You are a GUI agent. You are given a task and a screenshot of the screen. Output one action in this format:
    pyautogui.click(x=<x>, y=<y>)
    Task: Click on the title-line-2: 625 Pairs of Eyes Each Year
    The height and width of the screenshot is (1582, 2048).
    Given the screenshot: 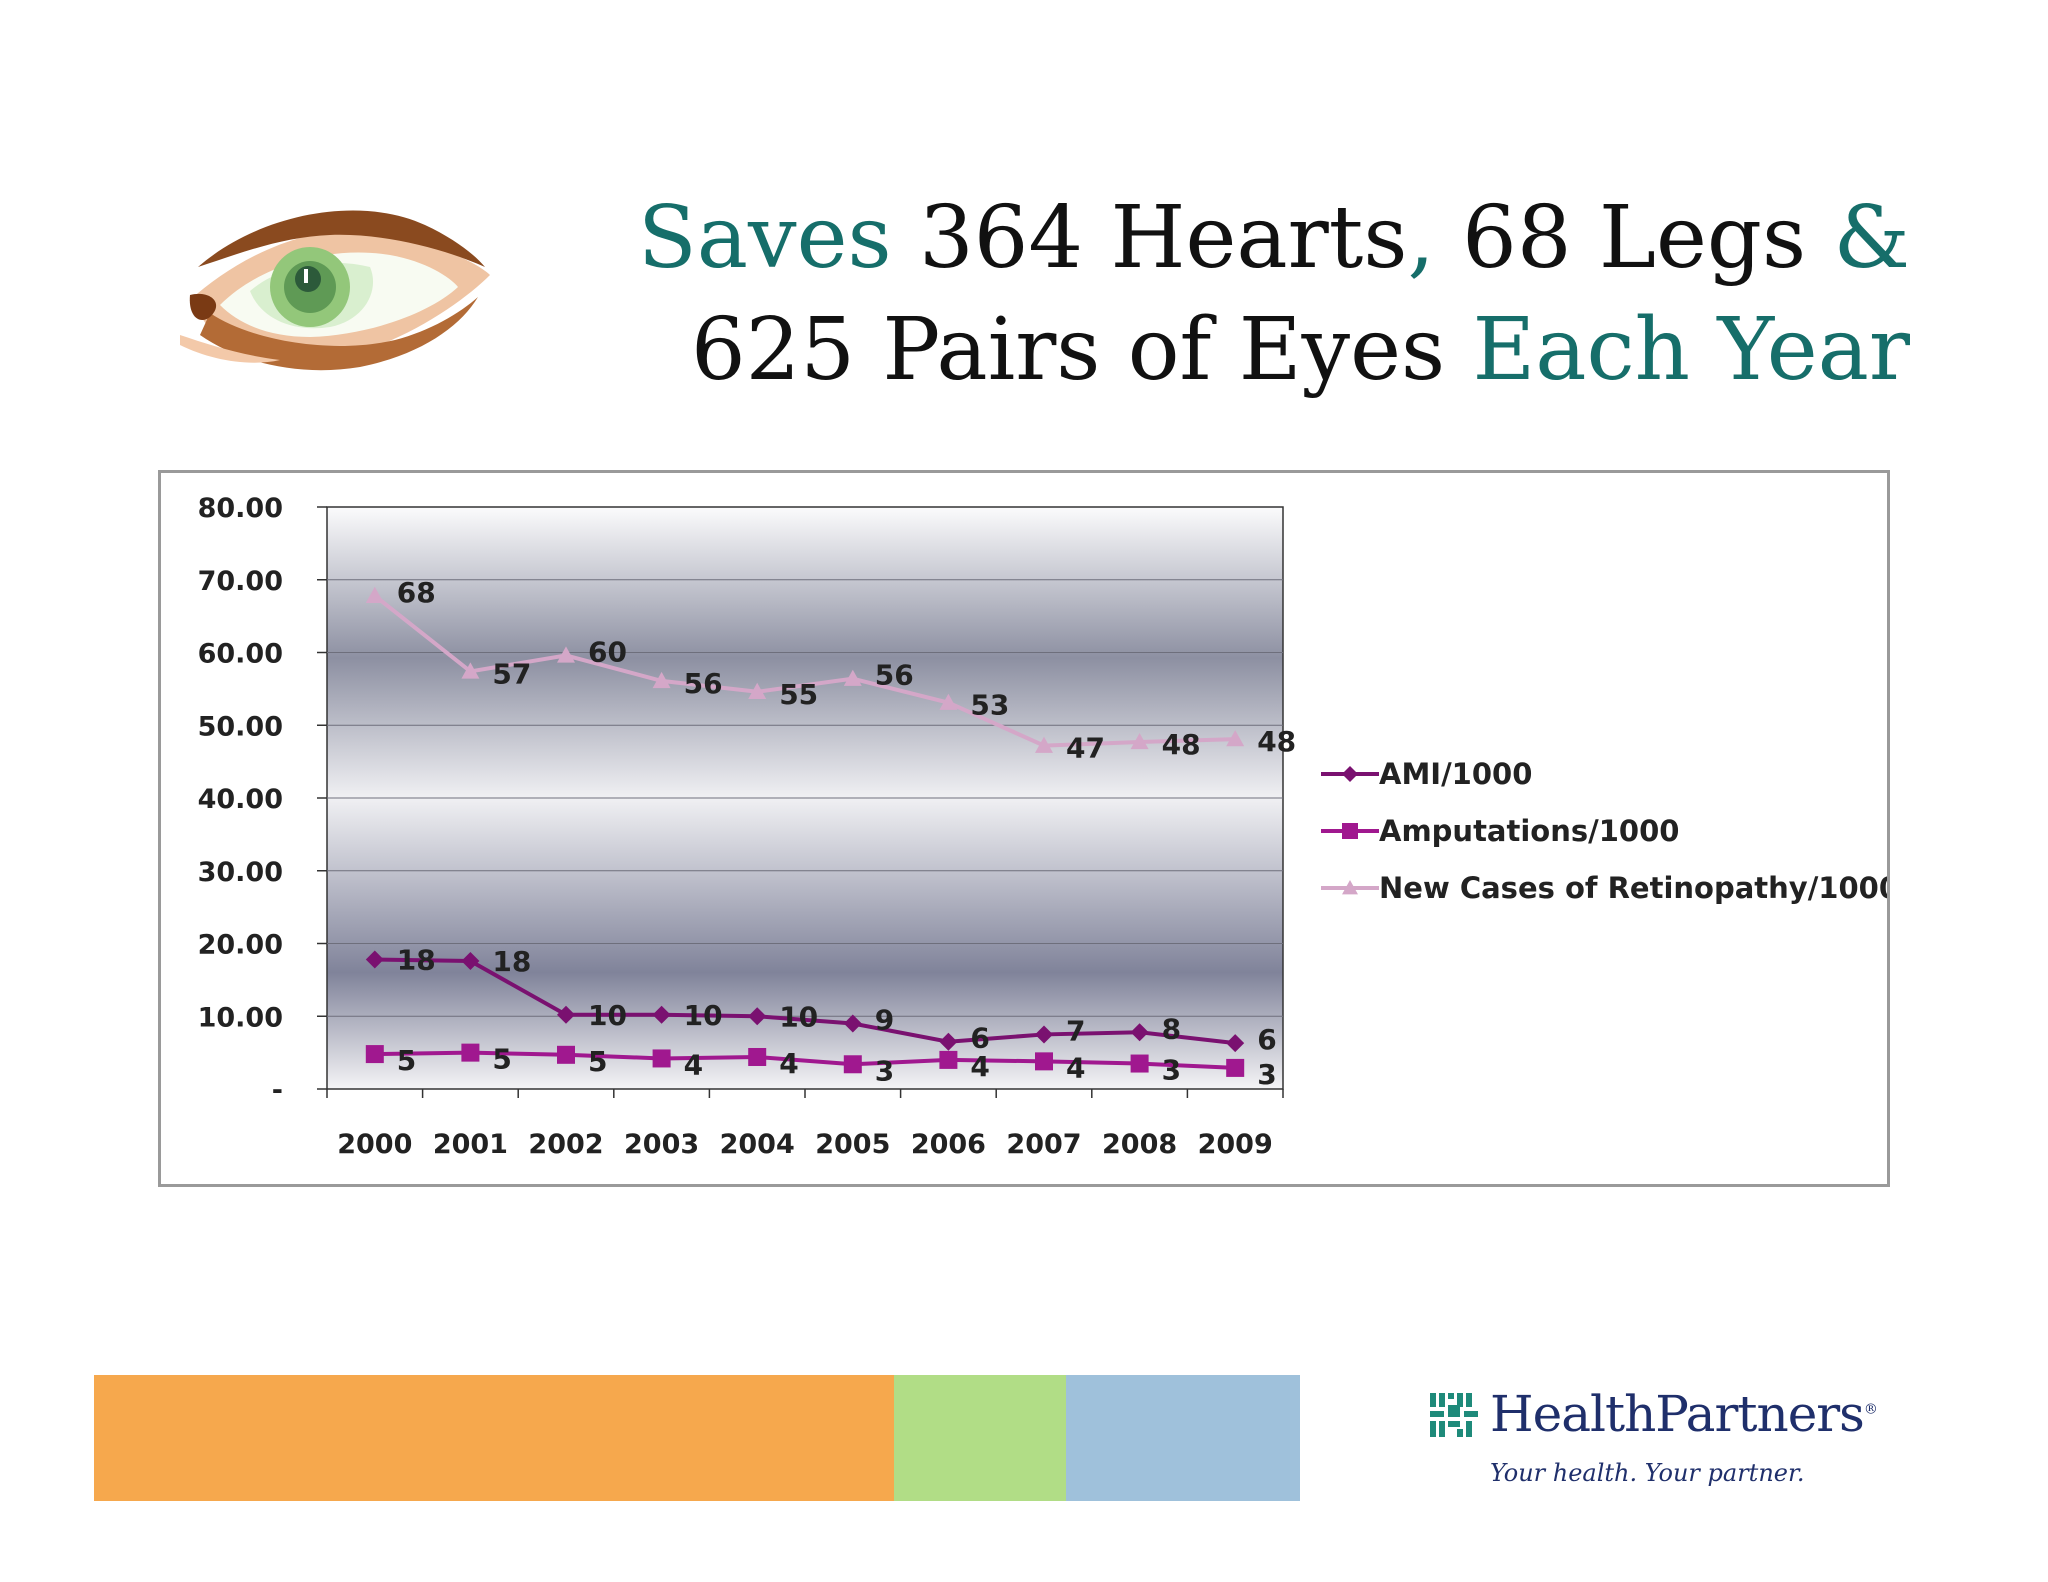 What is the action you would take?
    pyautogui.click(x=1300, y=350)
    